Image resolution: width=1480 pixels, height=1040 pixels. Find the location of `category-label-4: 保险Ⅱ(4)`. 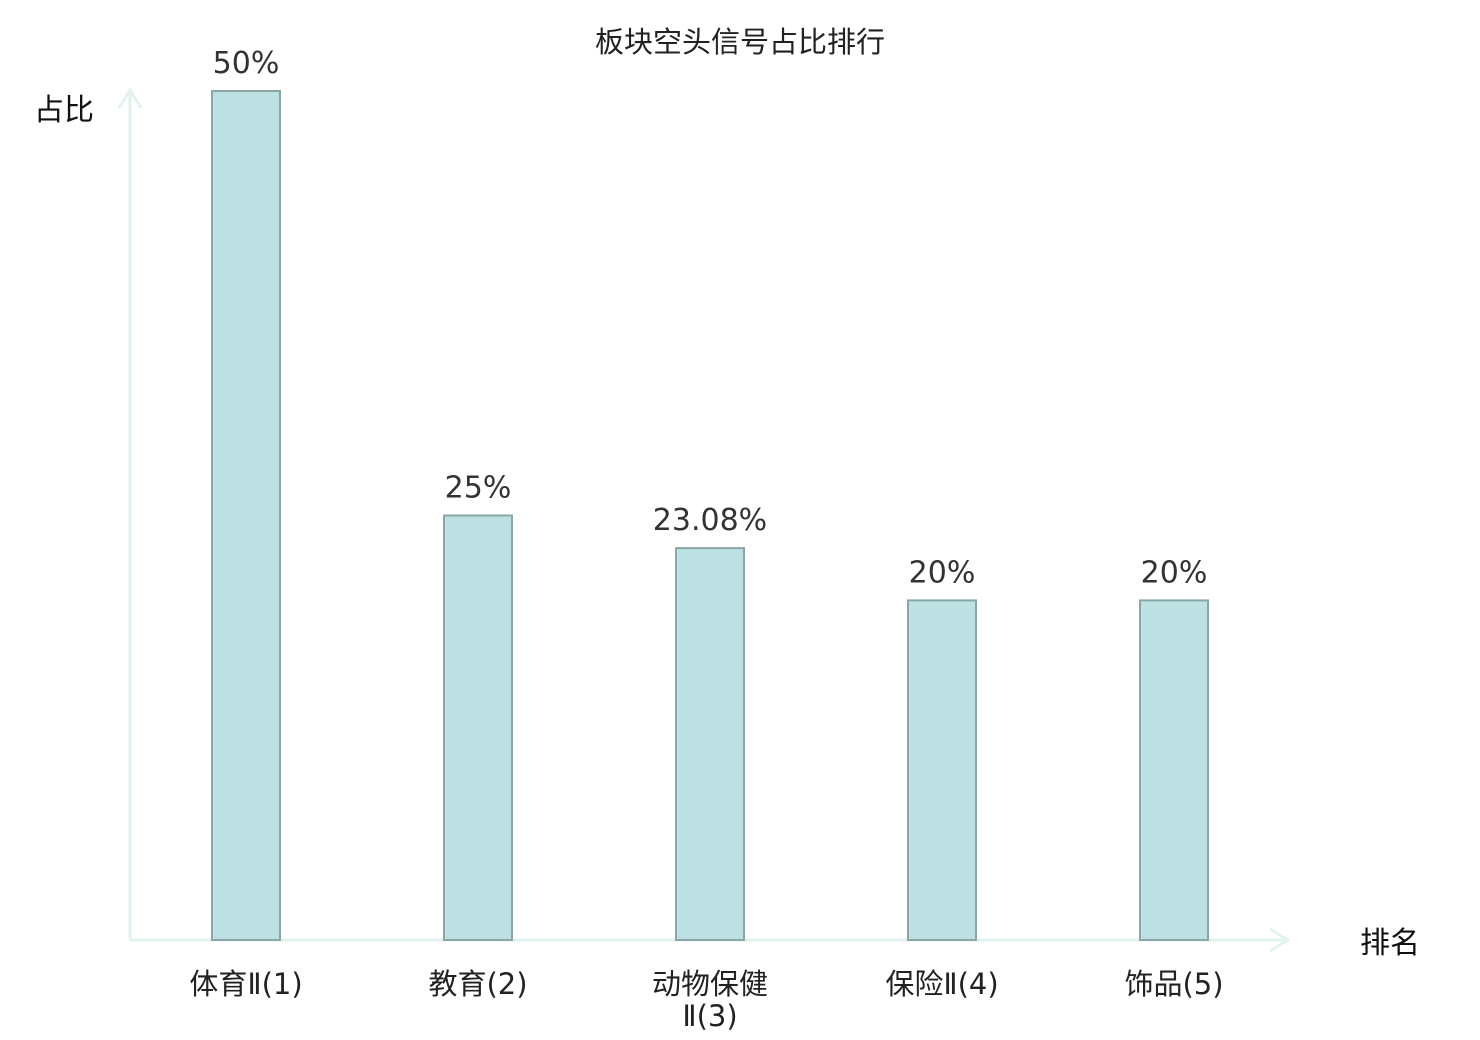

category-label-4: 保险Ⅱ(4) is located at coordinates (941, 984).